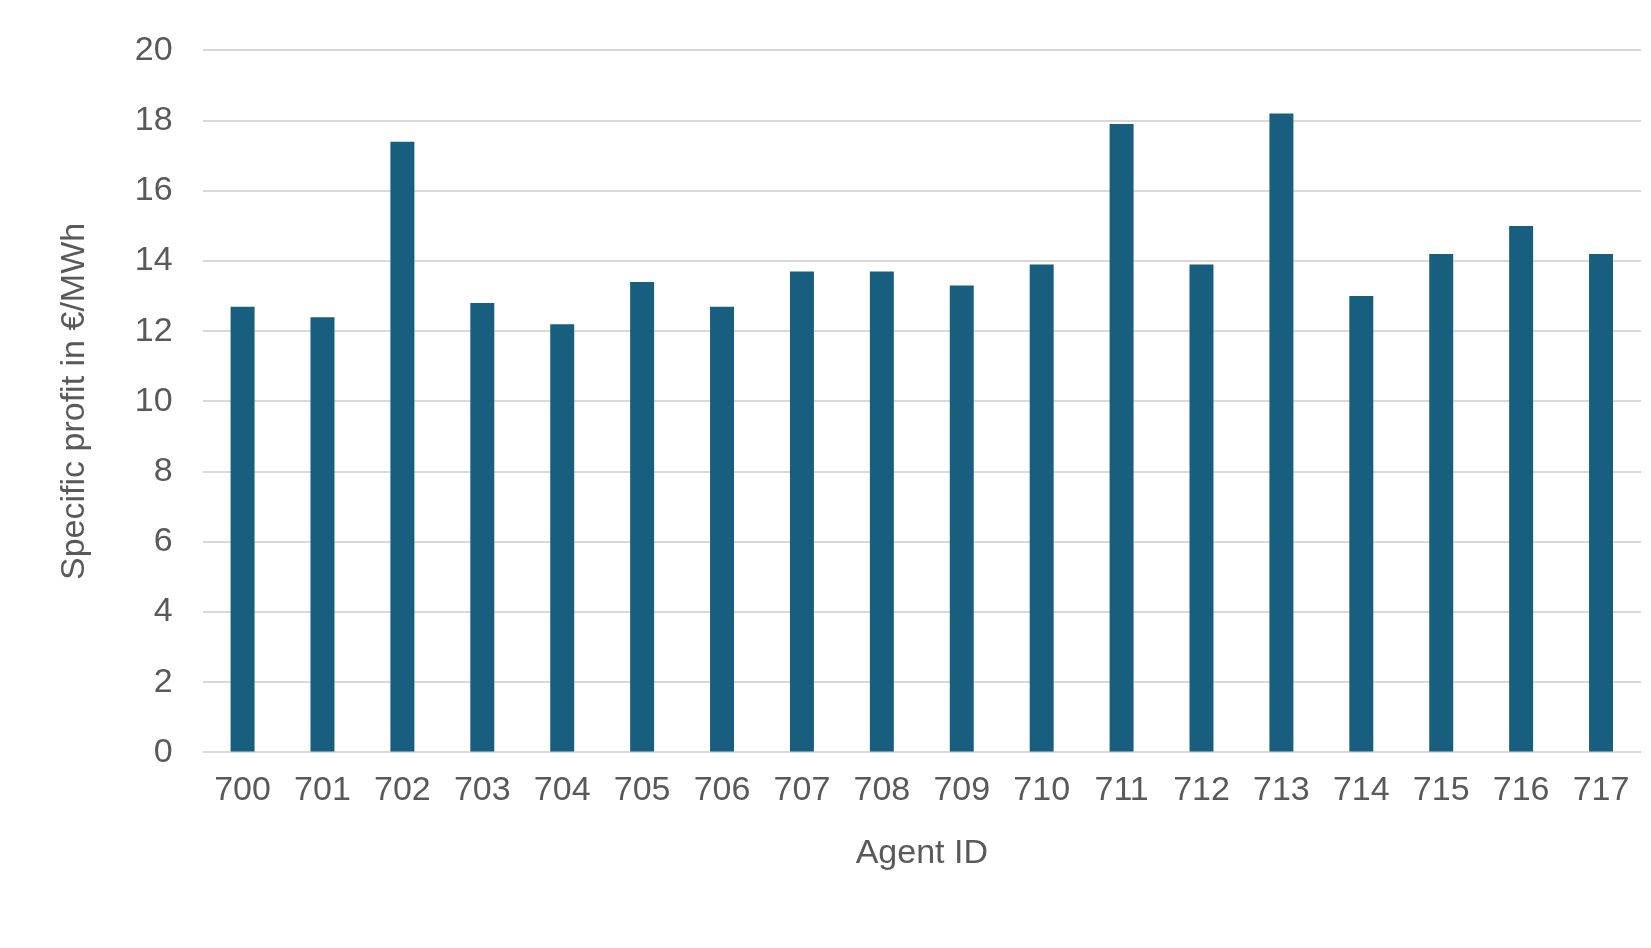 The height and width of the screenshot is (948, 1651). Describe the element at coordinates (242, 788) in the screenshot. I see `x-tick-label: 700` at that location.